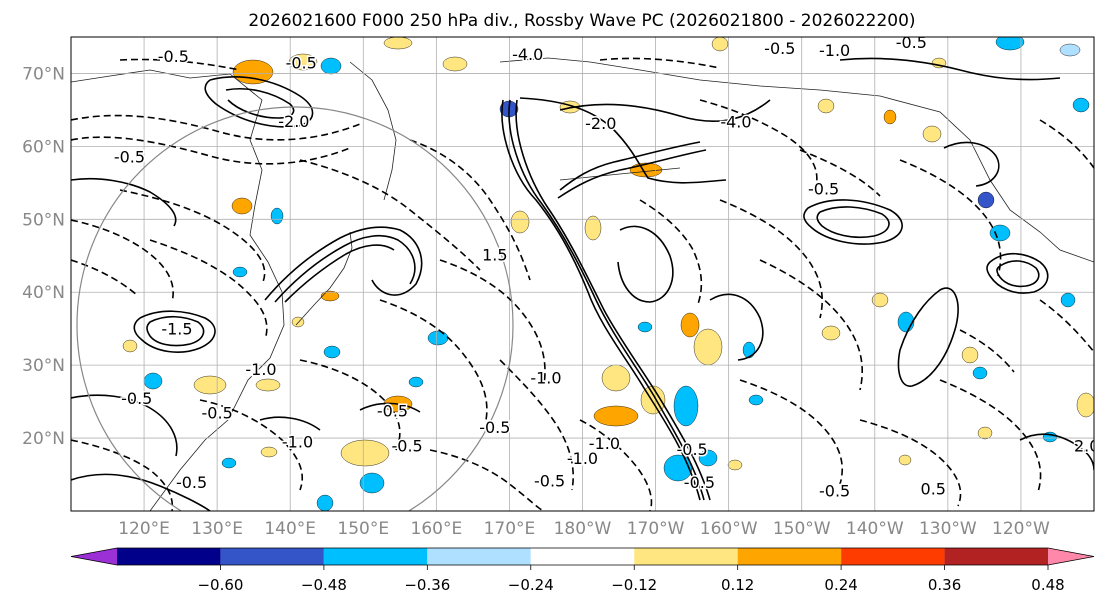 The height and width of the screenshot is (604, 1105). Describe the element at coordinates (43, 147) in the screenshot. I see `lat-label: 60°N` at that location.